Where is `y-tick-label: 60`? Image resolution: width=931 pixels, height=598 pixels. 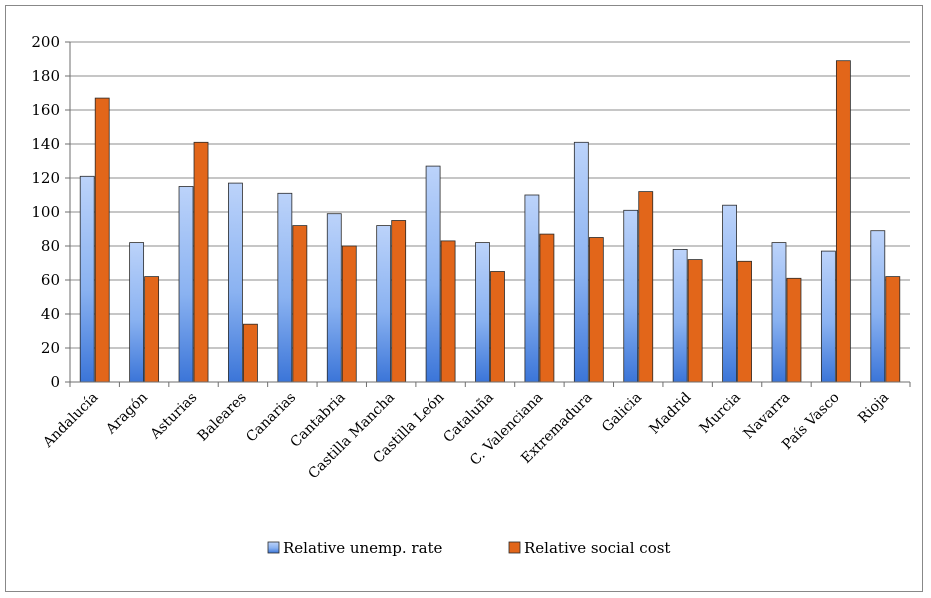
y-tick-label: 60 is located at coordinates (50, 280).